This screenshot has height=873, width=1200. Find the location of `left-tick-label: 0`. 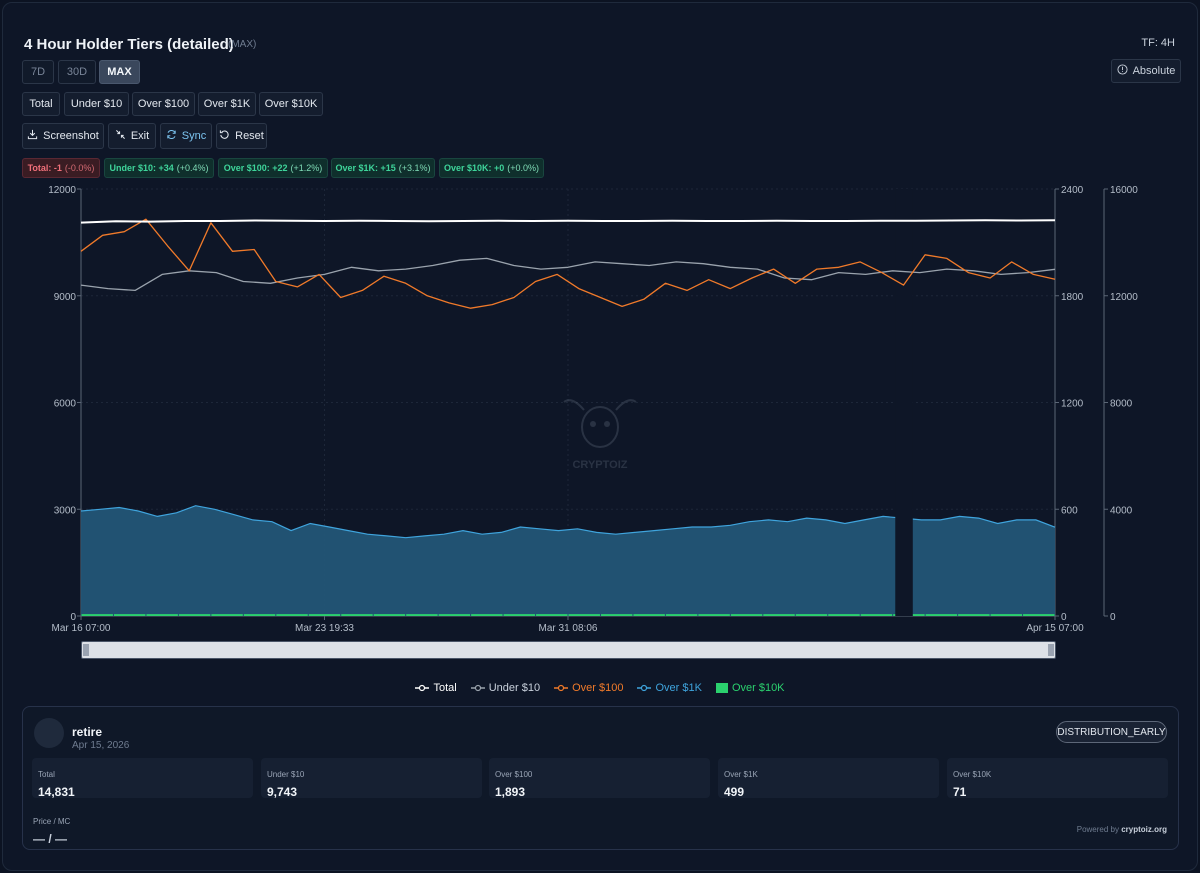

left-tick-label: 0 is located at coordinates (73, 617).